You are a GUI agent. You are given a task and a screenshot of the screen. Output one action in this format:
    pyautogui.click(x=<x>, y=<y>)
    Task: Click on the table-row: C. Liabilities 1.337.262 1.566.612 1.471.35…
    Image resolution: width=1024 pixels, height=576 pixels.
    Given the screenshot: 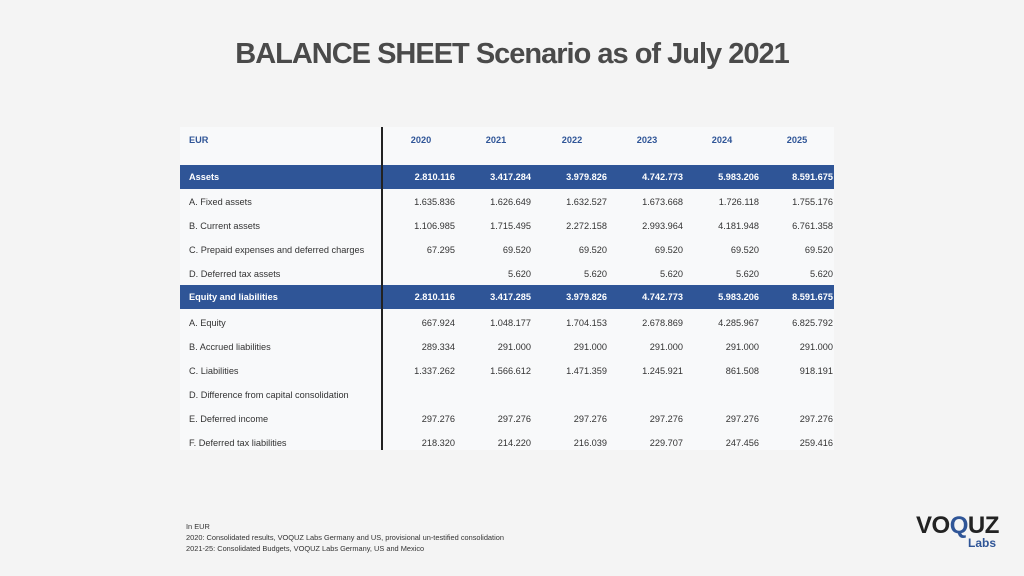 What is the action you would take?
    pyautogui.click(x=507, y=371)
    